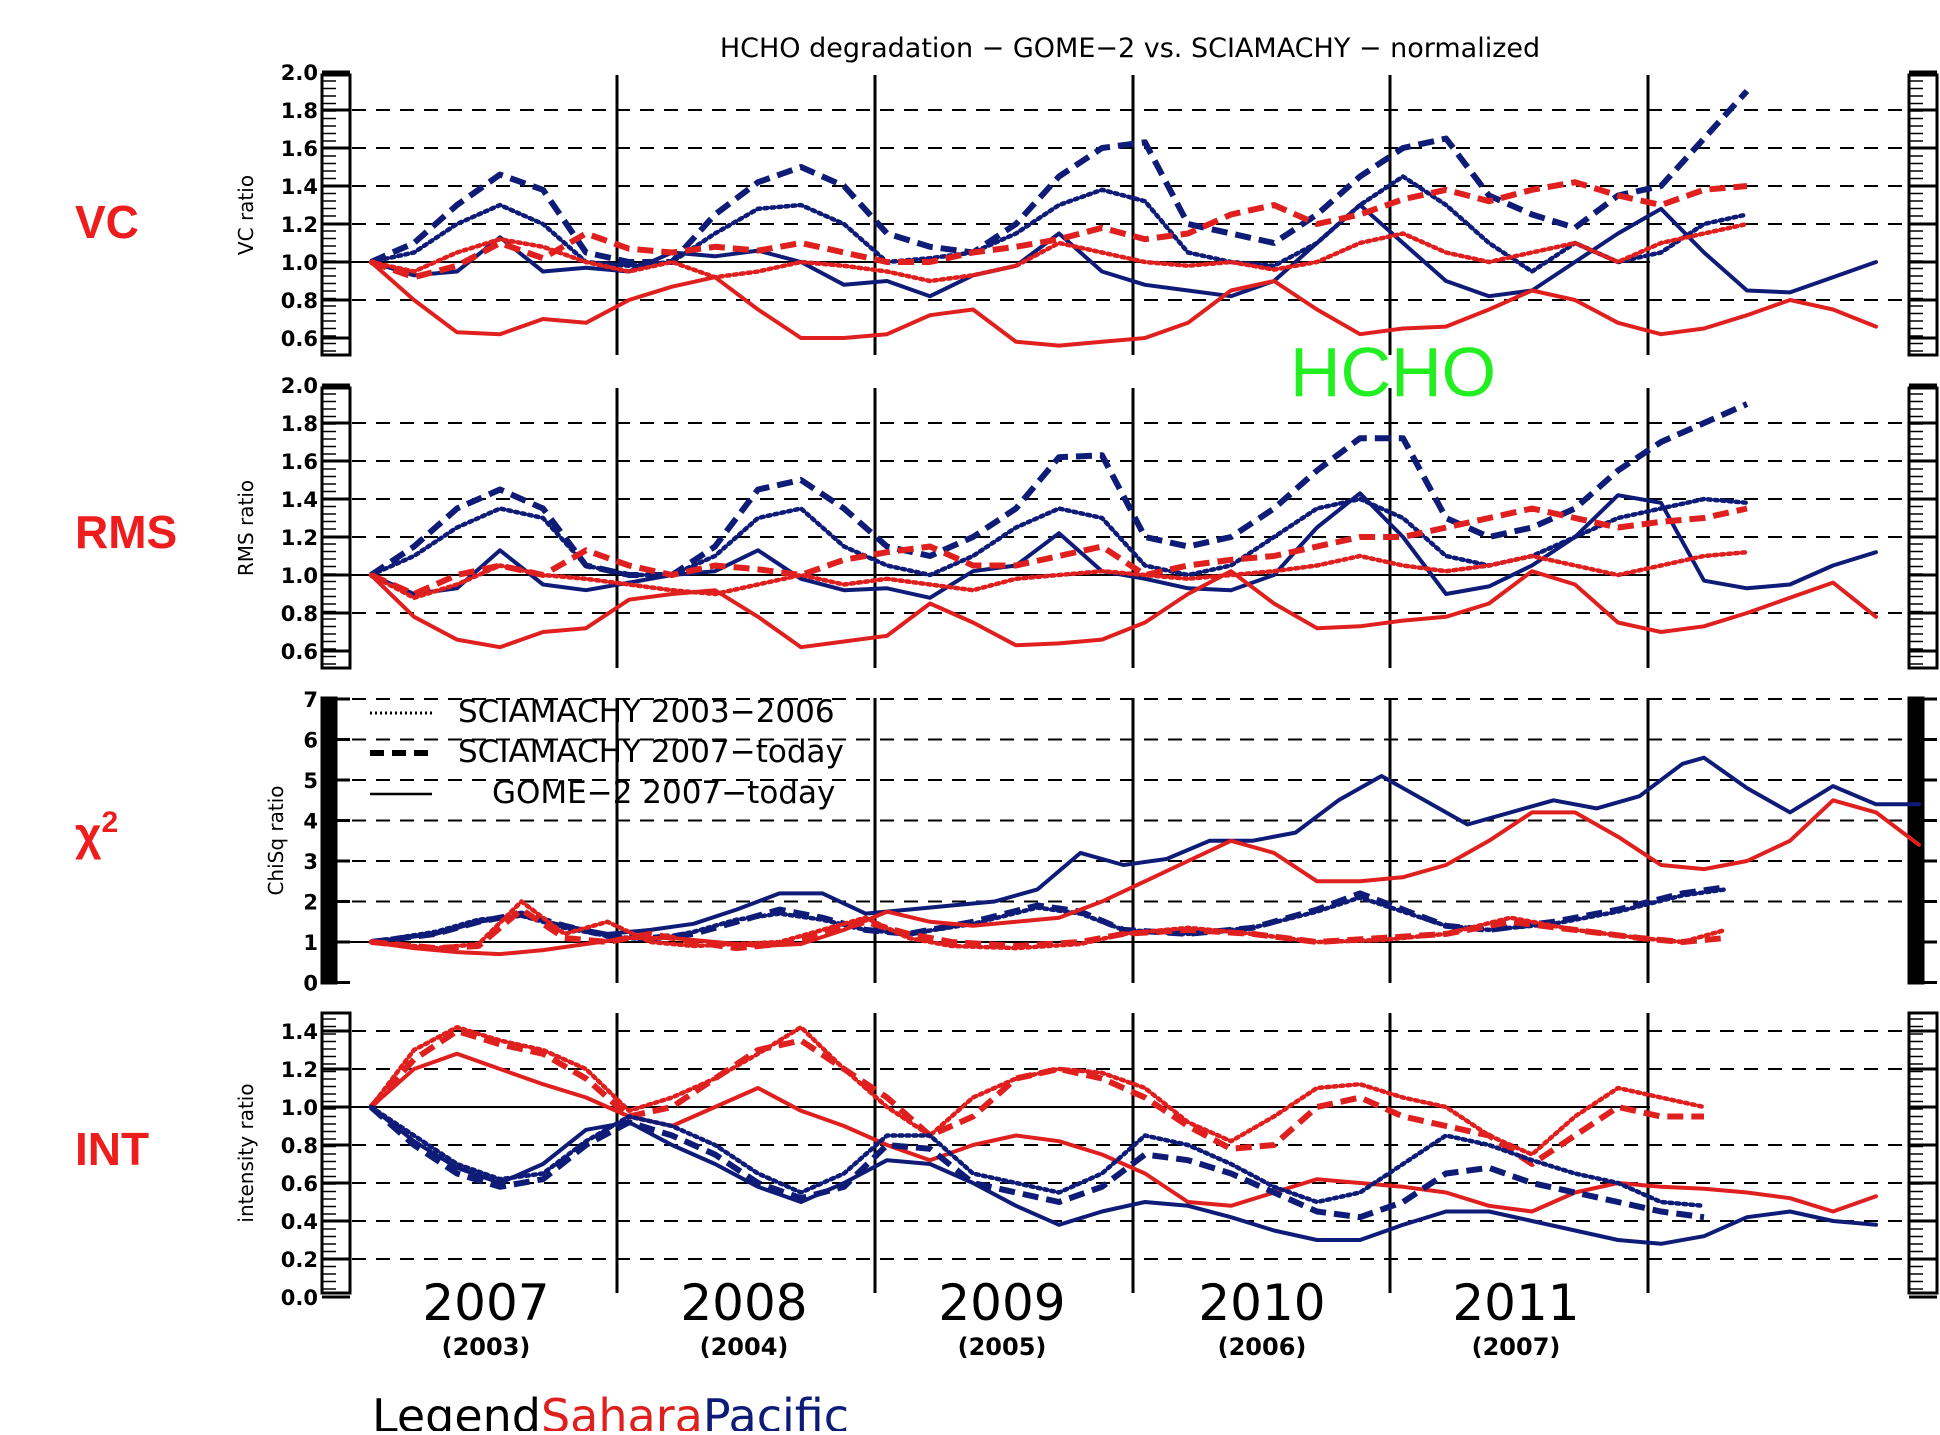 This screenshot has height=1435, width=1940. What do you see at coordinates (310, 700) in the screenshot?
I see `y-tick-label: 7` at bounding box center [310, 700].